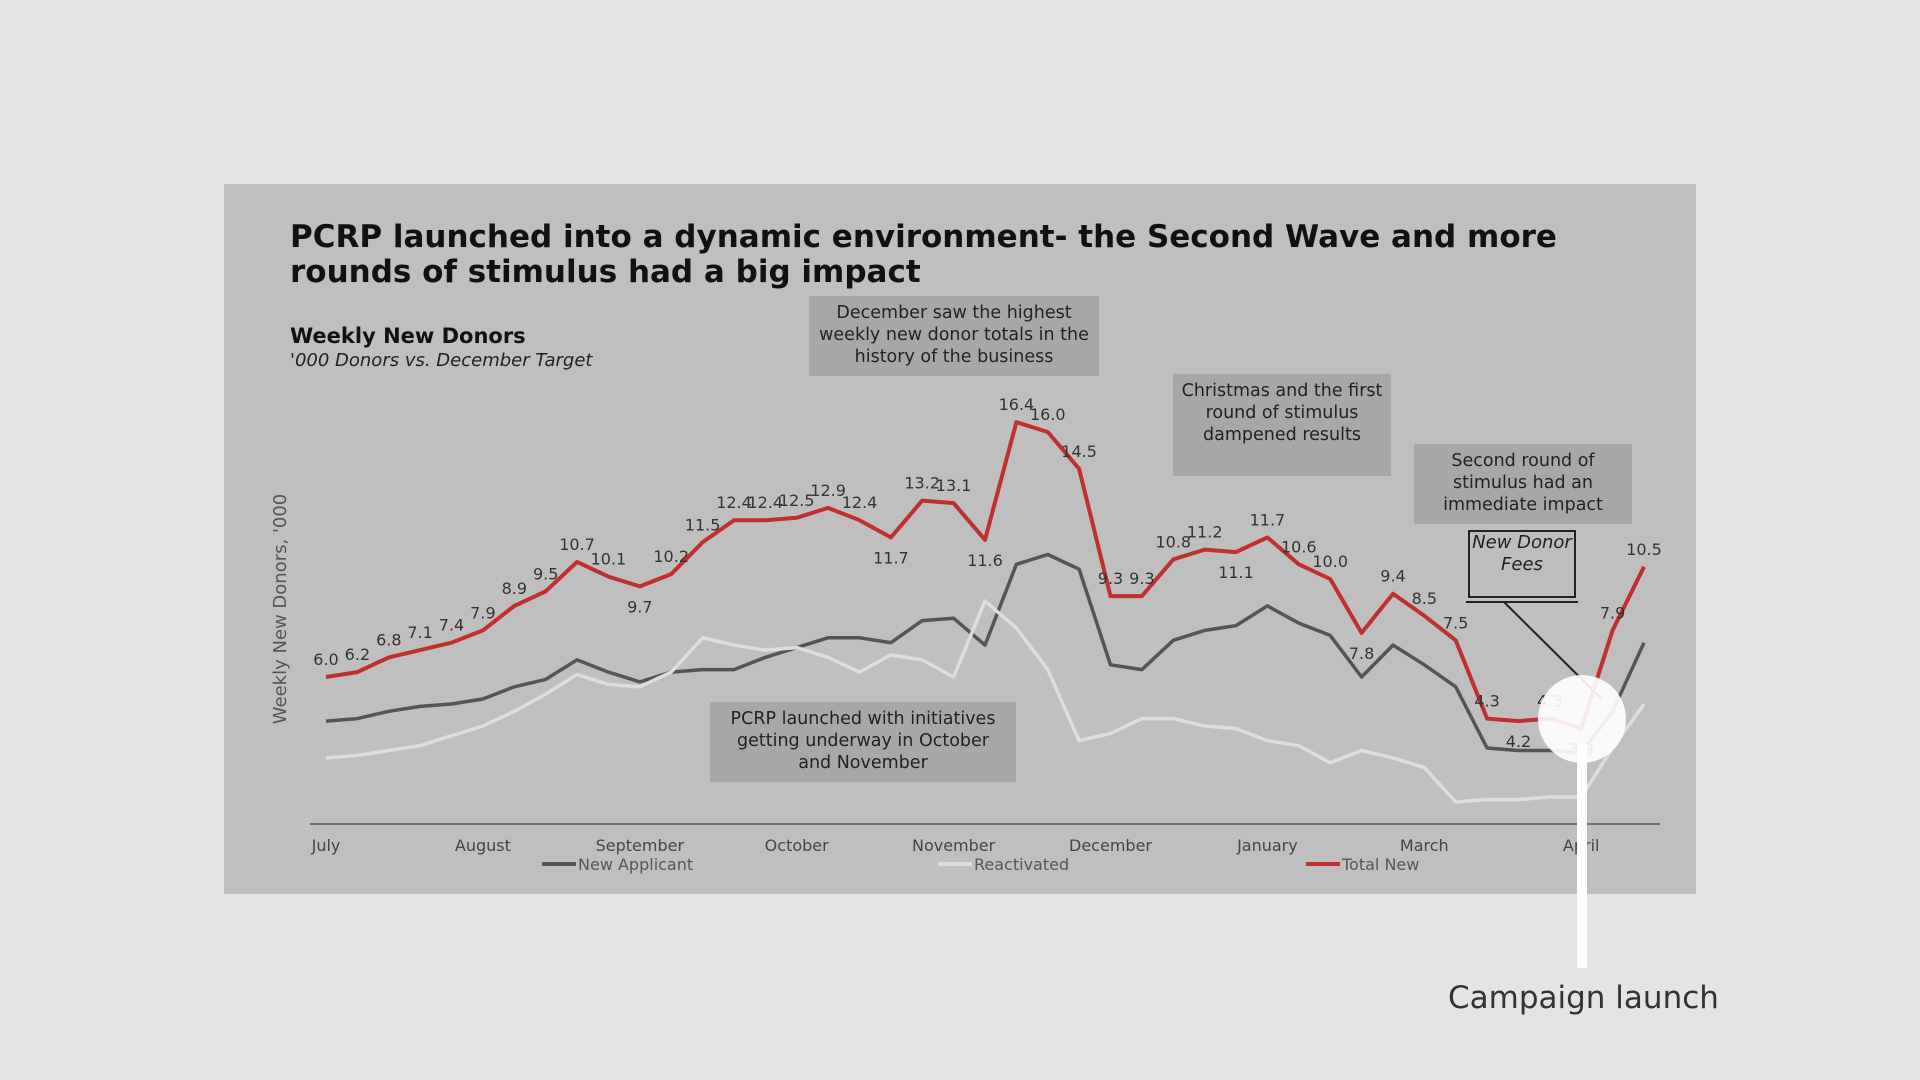  What do you see at coordinates (1583, 998) in the screenshot?
I see `campaign-launch-label: Campaign launch` at bounding box center [1583, 998].